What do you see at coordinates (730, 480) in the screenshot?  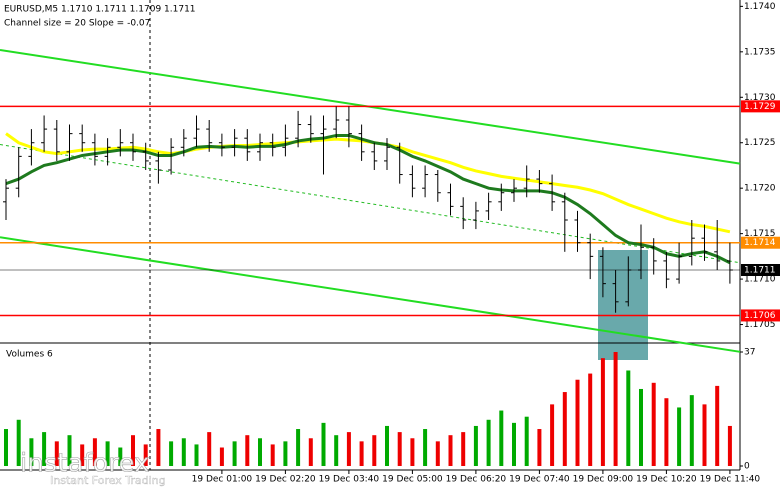 I see `x-tick-label: 19 Dec 11:40` at bounding box center [730, 480].